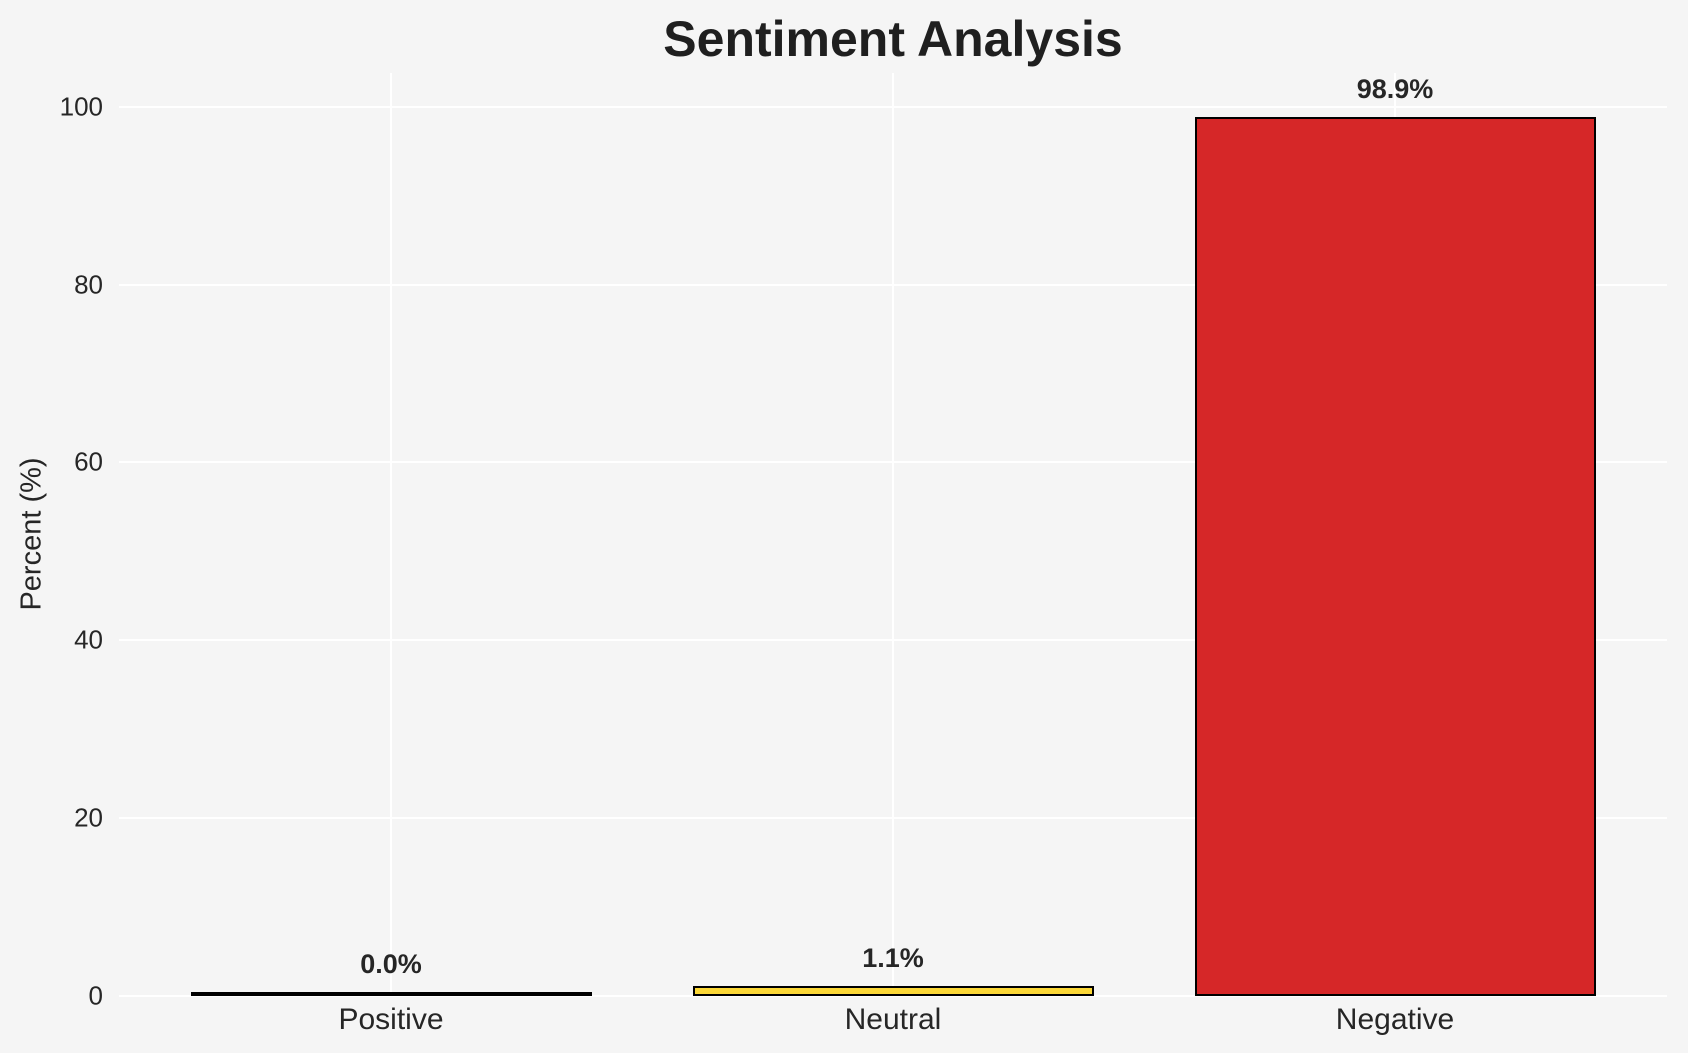  I want to click on value-label-positive: 0.0%, so click(391, 964).